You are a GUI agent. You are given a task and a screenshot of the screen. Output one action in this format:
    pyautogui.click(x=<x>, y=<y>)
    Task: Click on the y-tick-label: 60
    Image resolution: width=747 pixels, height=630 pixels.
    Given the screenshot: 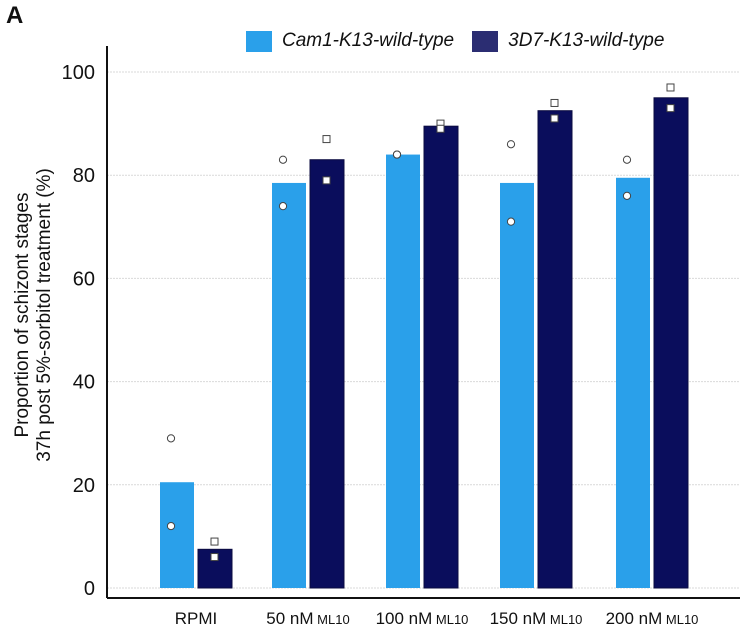 What is the action you would take?
    pyautogui.click(x=84, y=279)
    